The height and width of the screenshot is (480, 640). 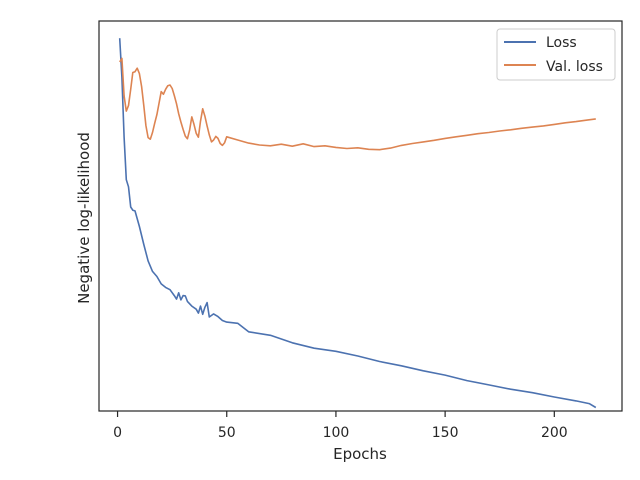 What do you see at coordinates (336, 433) in the screenshot?
I see `x-tick-label: 100` at bounding box center [336, 433].